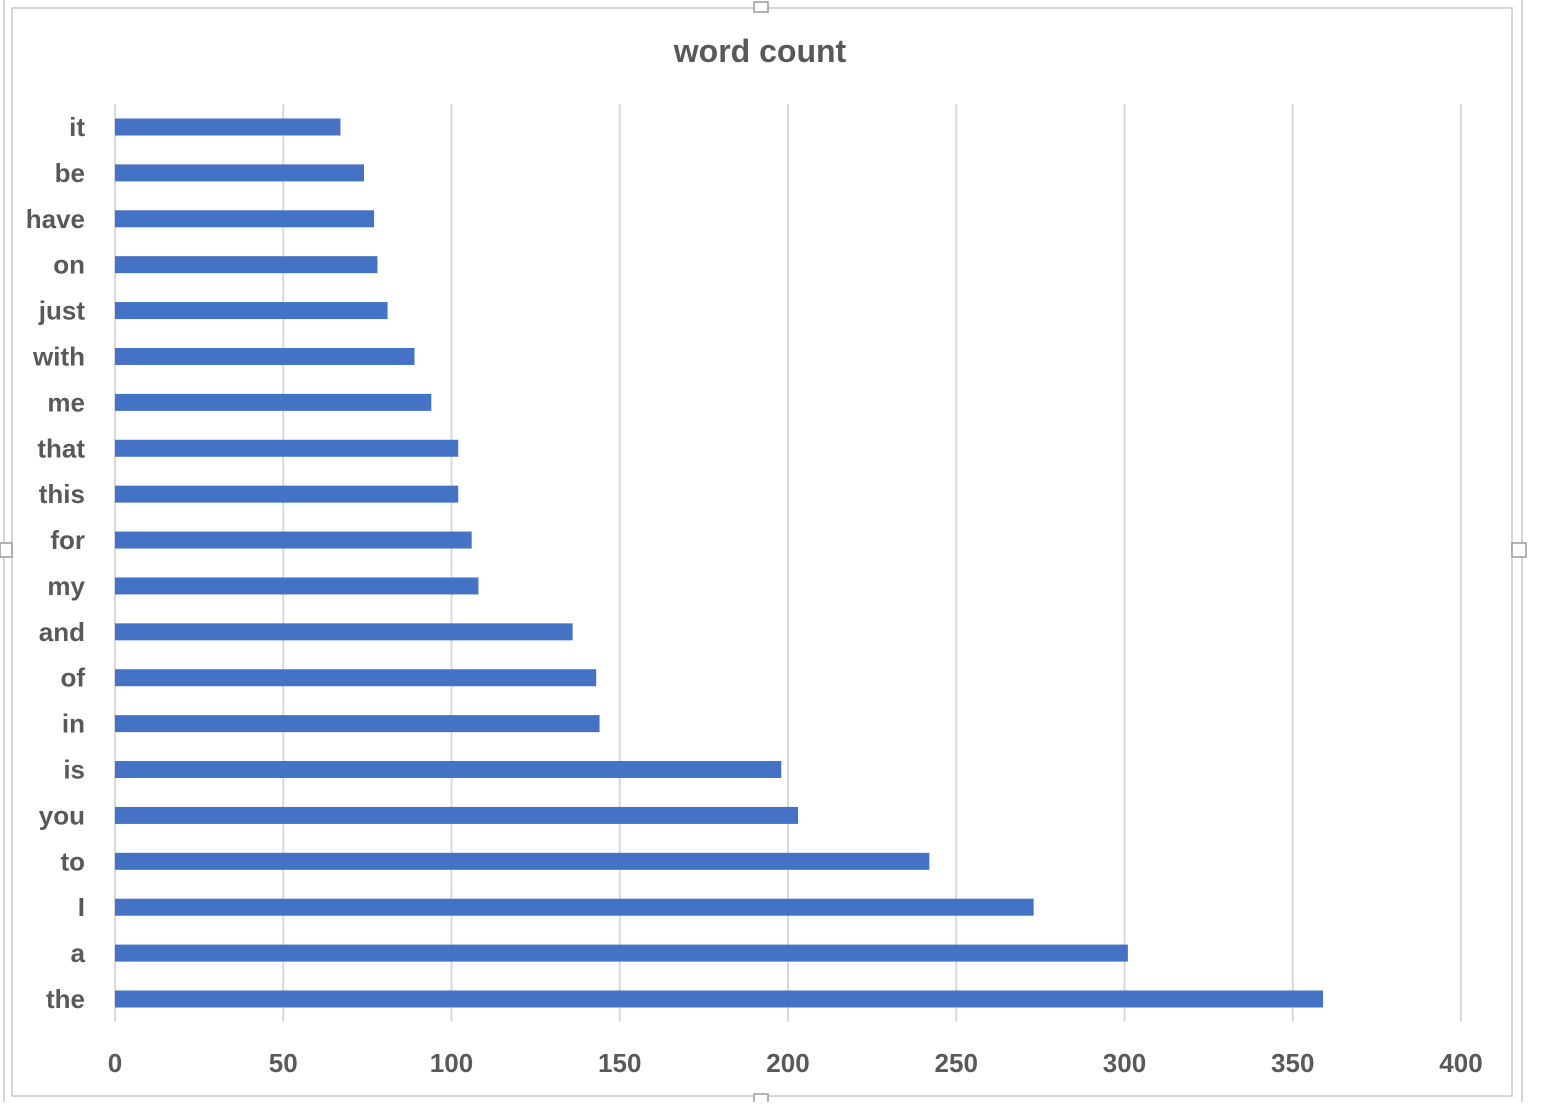 The height and width of the screenshot is (1107, 1544). Describe the element at coordinates (78, 953) in the screenshot. I see `category-label: a` at that location.